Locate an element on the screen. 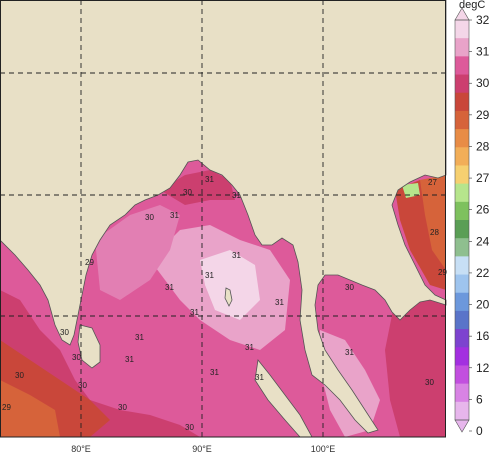 This screenshot has height=462, width=498. colorbar-tick-label: 27 is located at coordinates (483, 178).